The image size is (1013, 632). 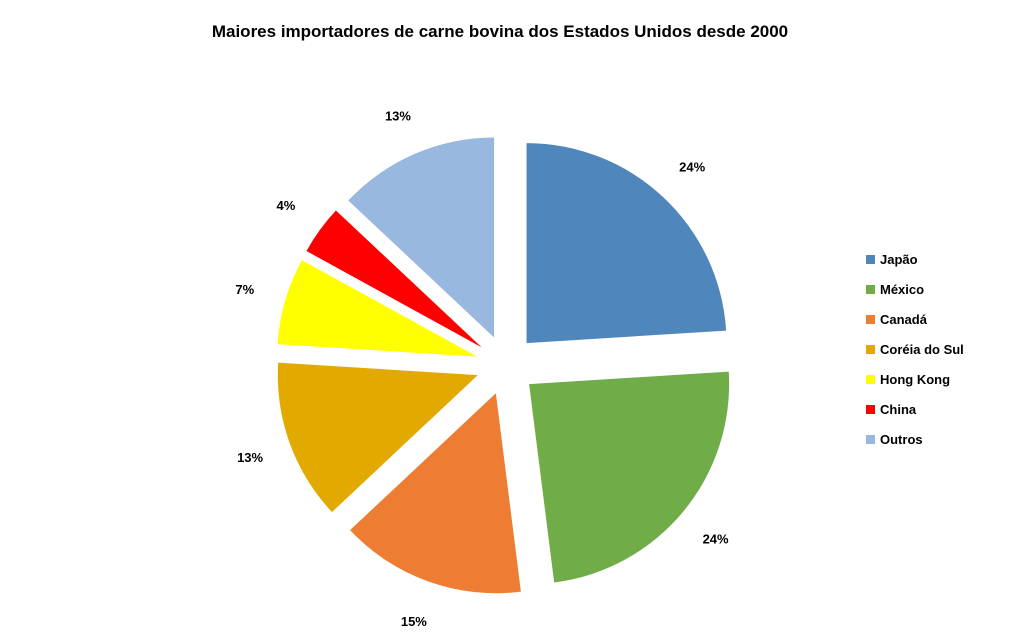 What do you see at coordinates (629, 477) in the screenshot?
I see `pie-slice-mexico` at bounding box center [629, 477].